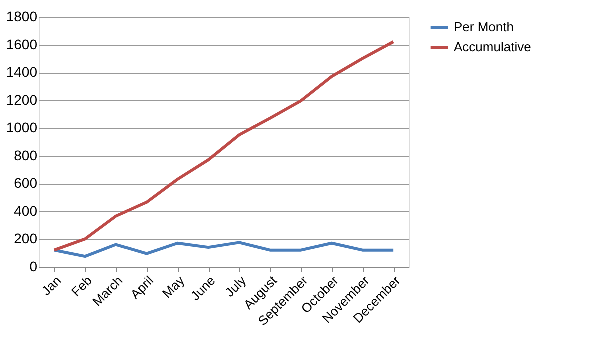 This screenshot has height=343, width=601. I want to click on y-tick-label: 800, so click(26, 155).